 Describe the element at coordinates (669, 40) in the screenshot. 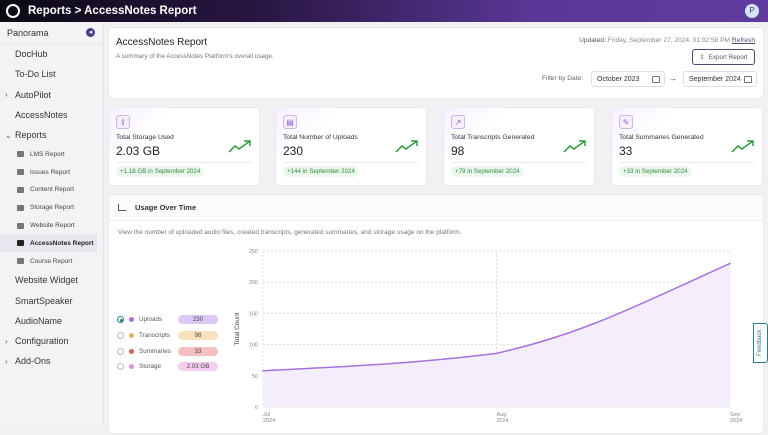

I see `updated-value: Friday, September 27, 2024, 01:02:58 PM` at that location.